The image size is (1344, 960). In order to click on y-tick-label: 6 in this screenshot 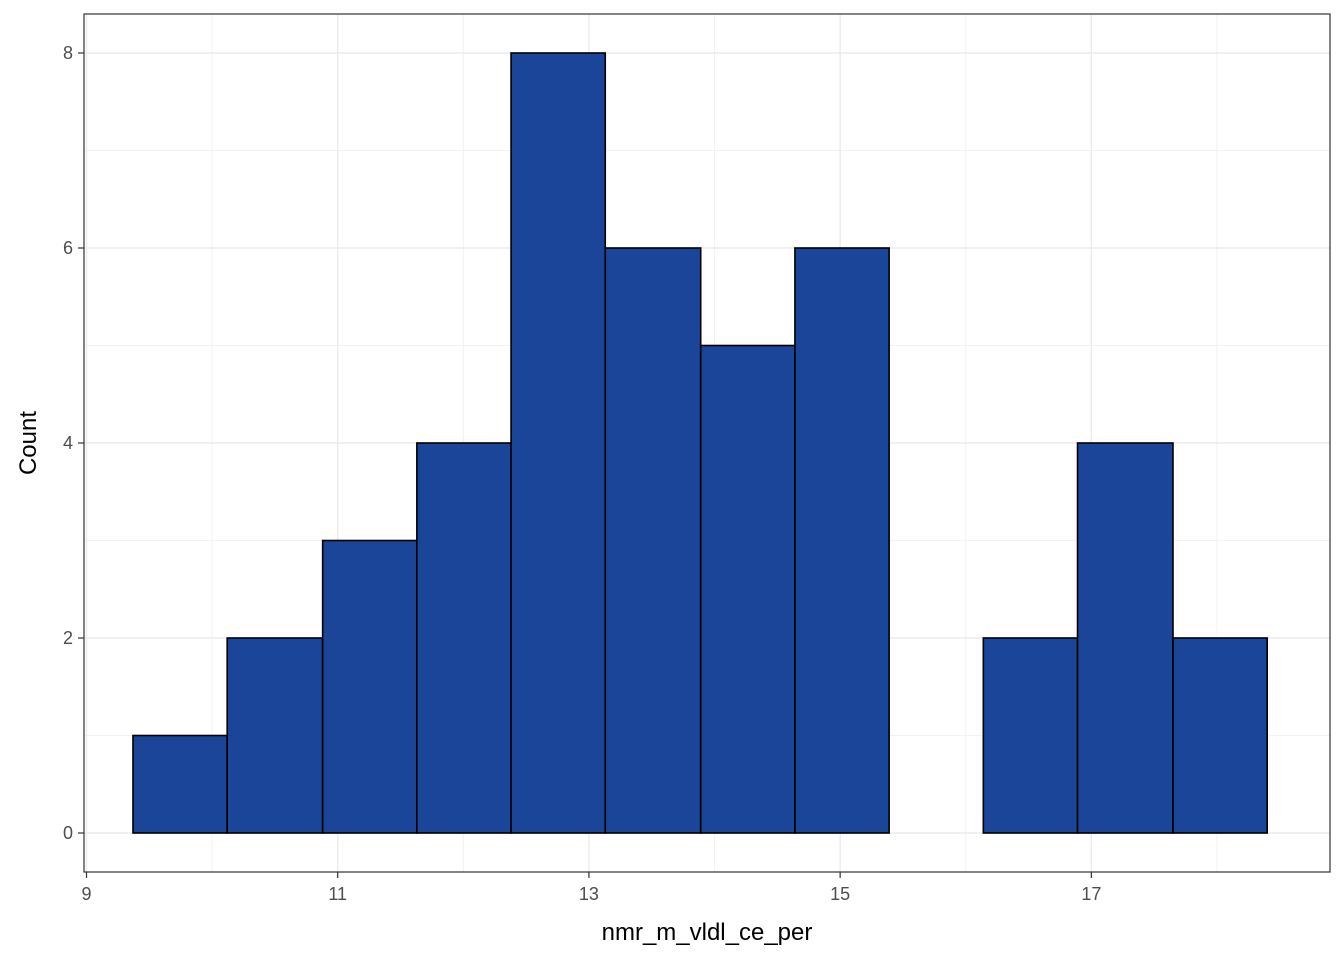, I will do `click(68, 248)`.